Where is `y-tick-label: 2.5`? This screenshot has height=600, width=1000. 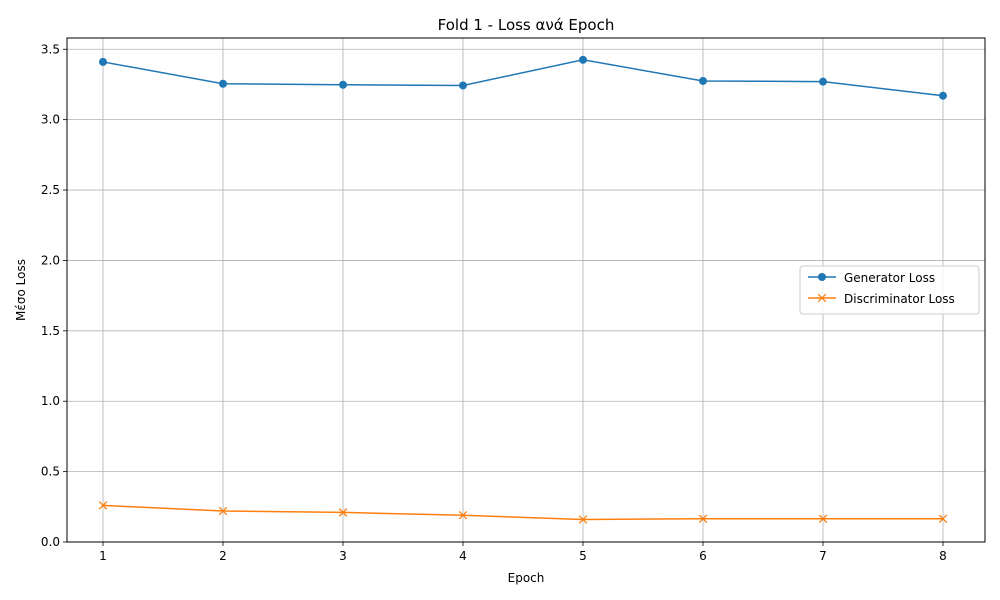
y-tick-label: 2.5 is located at coordinates (50, 190).